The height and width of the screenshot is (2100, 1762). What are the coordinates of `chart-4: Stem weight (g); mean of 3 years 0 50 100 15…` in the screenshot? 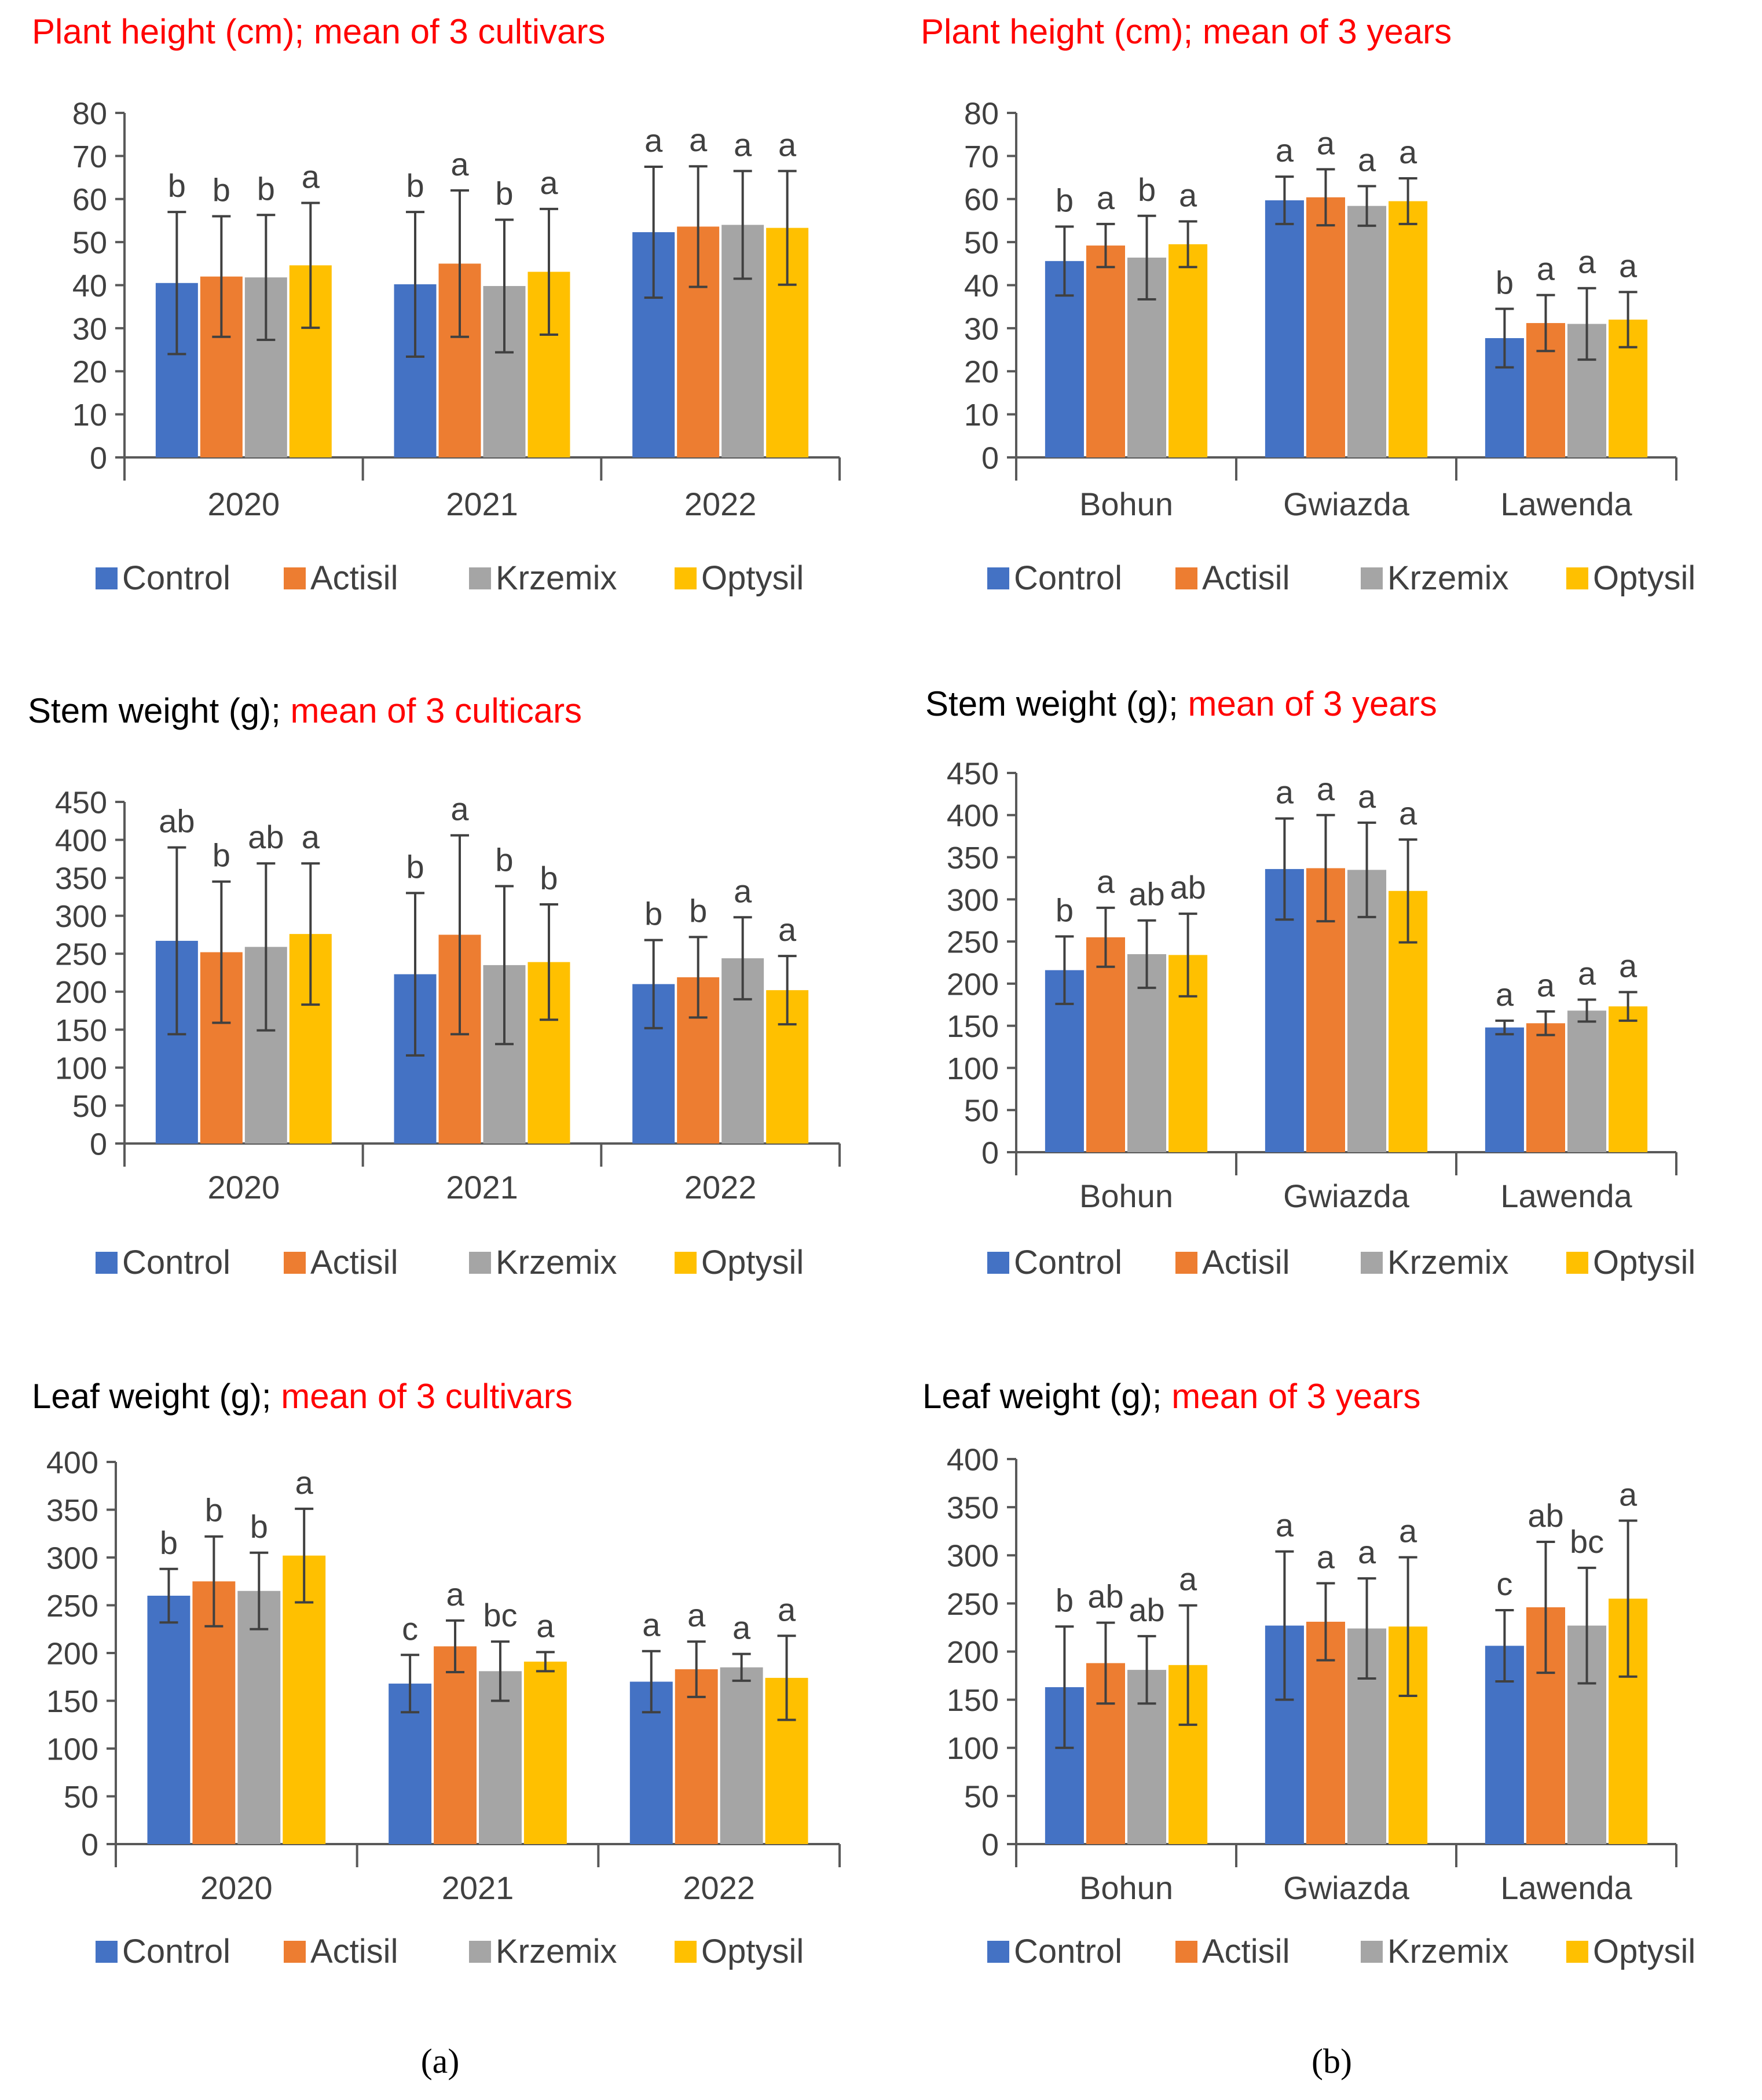 It's located at (1310, 983).